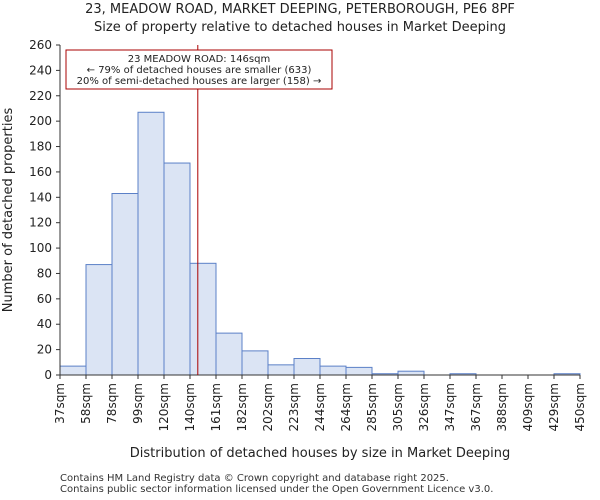 This screenshot has height=500, width=600. Describe the element at coordinates (528, 407) in the screenshot. I see `x-tick-label: 409sqm` at that location.